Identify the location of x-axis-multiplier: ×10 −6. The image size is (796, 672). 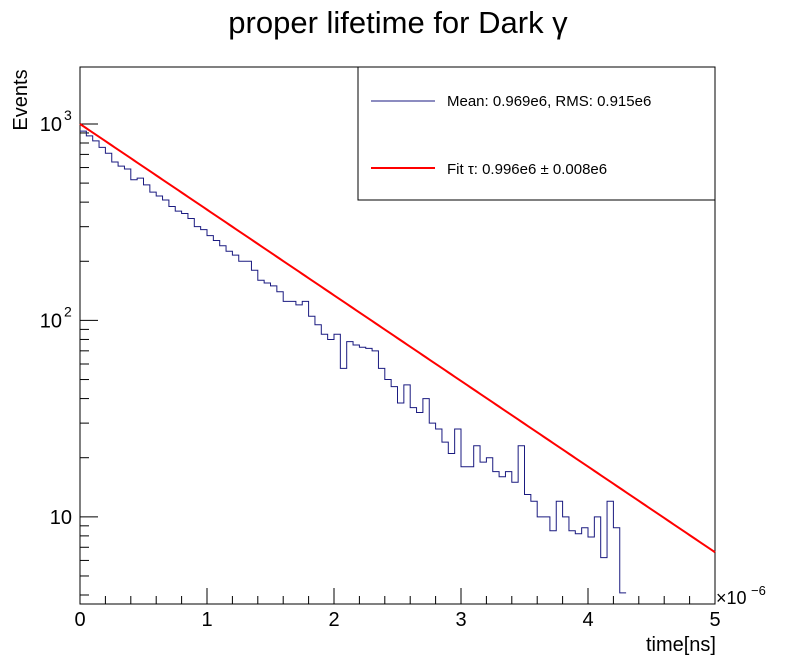
(741, 595).